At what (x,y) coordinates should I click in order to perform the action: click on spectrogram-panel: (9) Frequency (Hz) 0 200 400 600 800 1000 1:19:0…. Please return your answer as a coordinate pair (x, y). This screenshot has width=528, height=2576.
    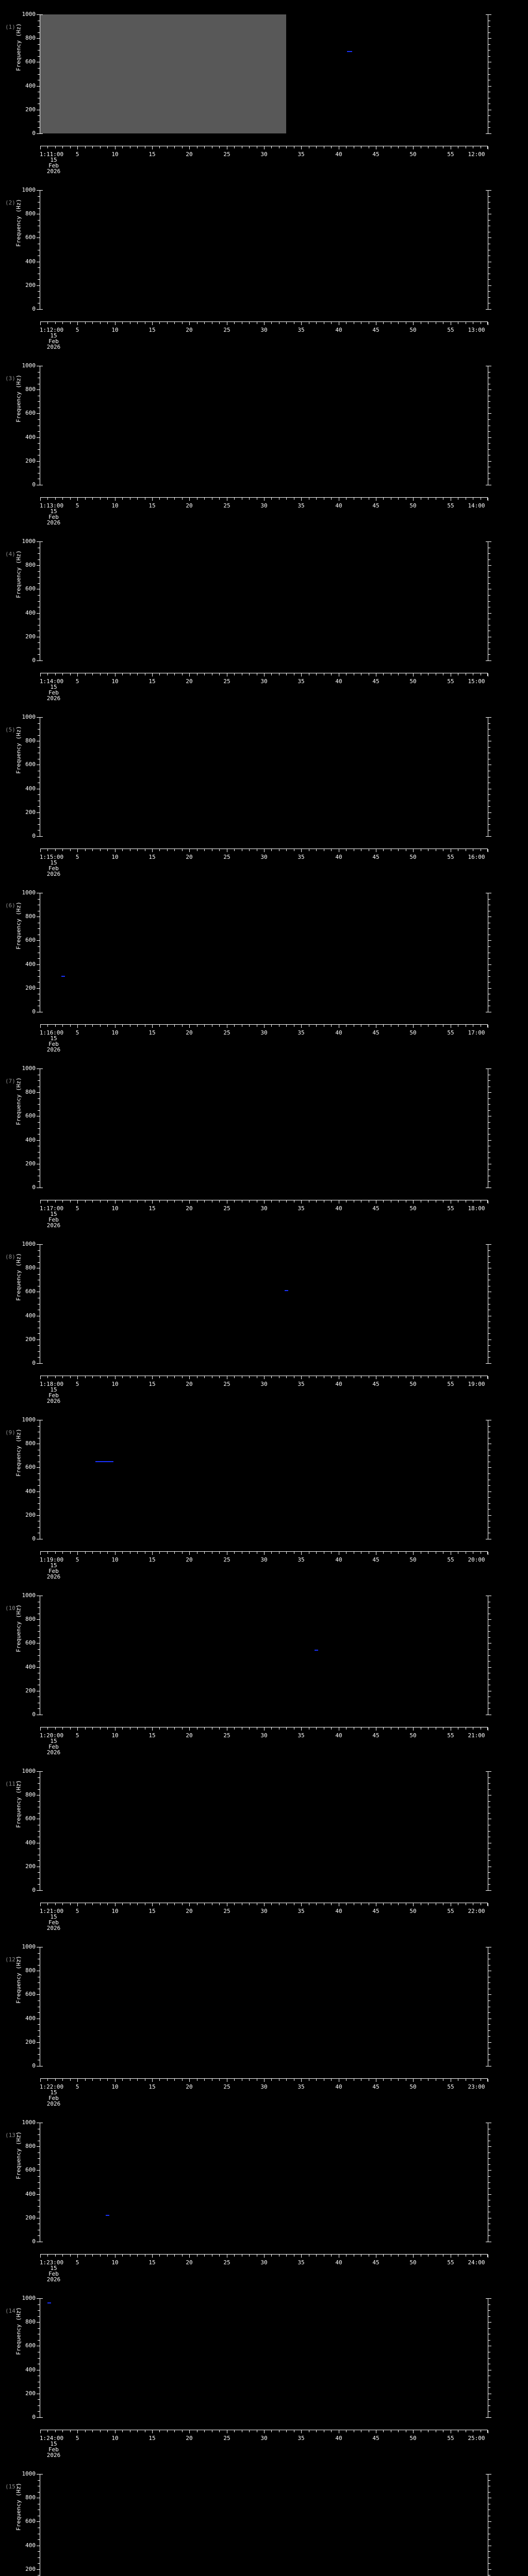
    Looking at the image, I should click on (264, 1496).